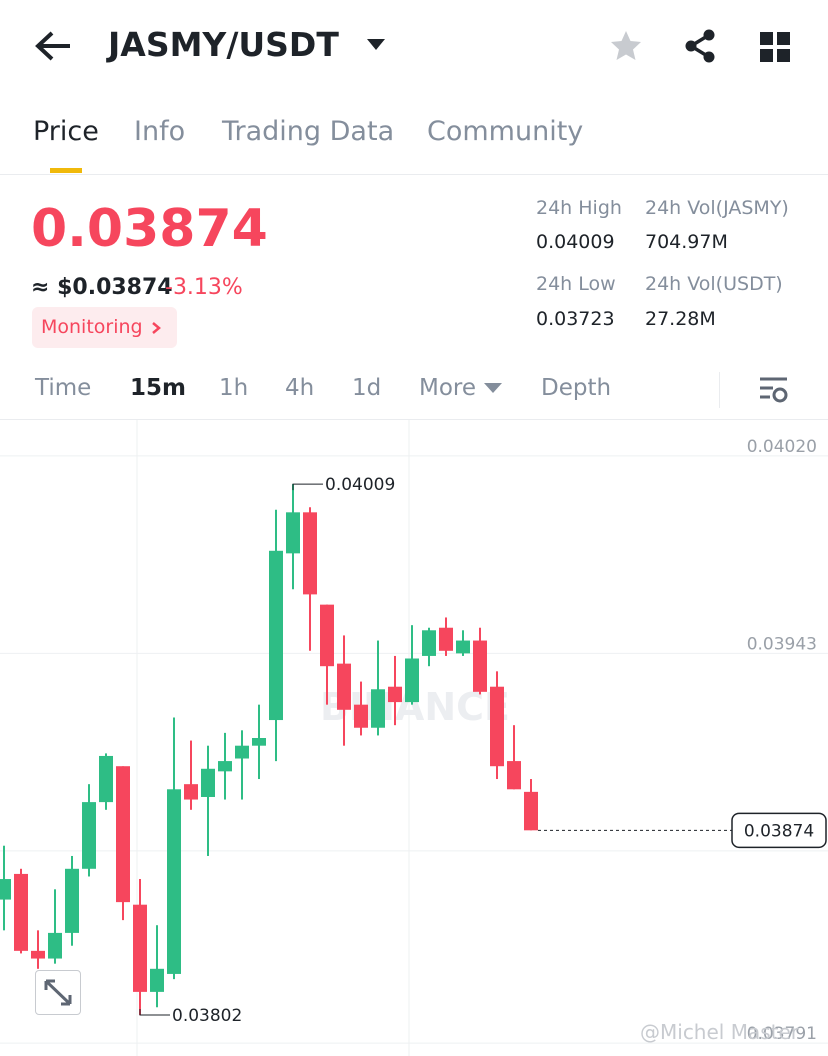  Describe the element at coordinates (234, 388) in the screenshot. I see `interval: 1h` at that location.